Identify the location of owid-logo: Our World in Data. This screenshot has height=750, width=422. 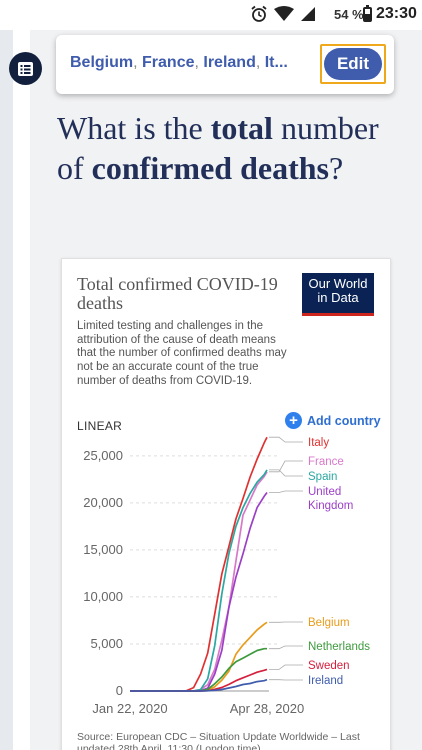
(338, 294).